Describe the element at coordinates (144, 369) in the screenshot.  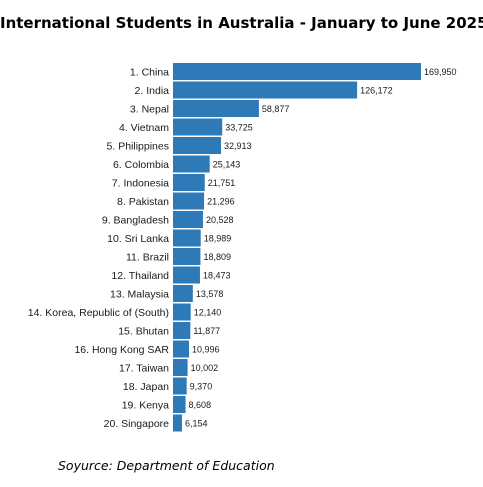
I see `category-label: 17. Taiwan` at that location.